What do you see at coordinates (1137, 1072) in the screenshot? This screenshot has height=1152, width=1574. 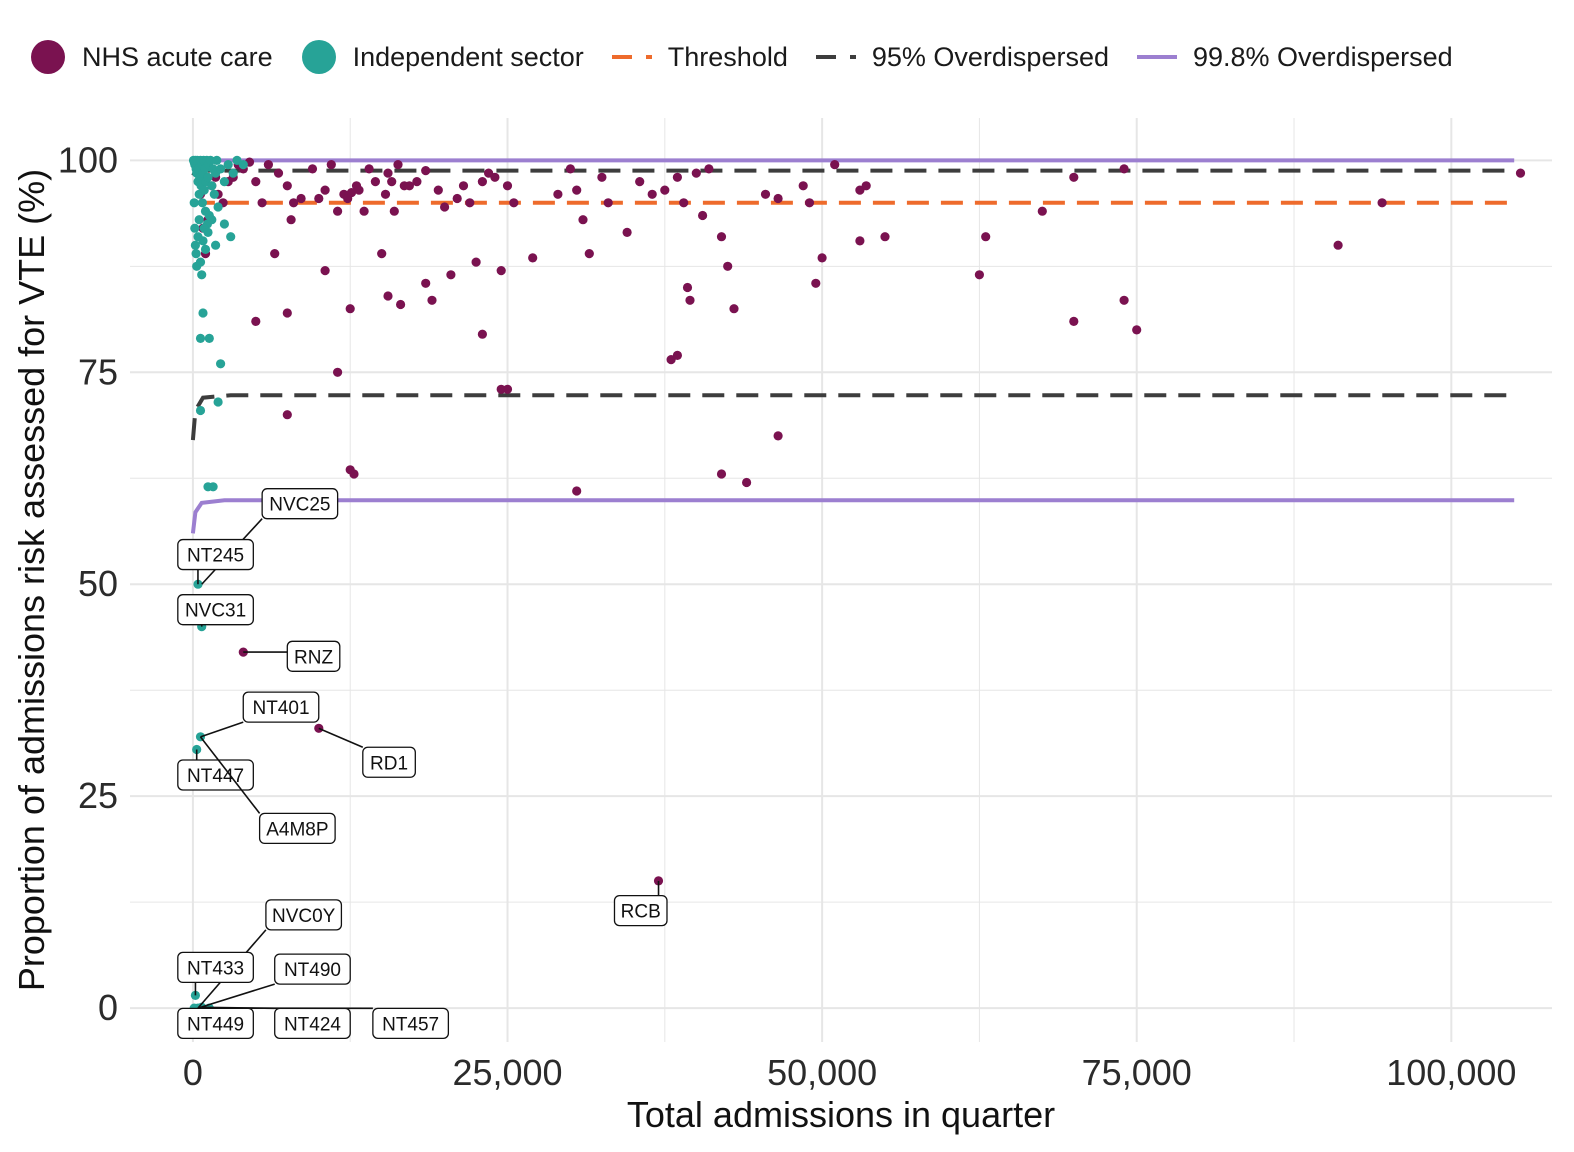 I see `x-tick-label: 75,000` at bounding box center [1137, 1072].